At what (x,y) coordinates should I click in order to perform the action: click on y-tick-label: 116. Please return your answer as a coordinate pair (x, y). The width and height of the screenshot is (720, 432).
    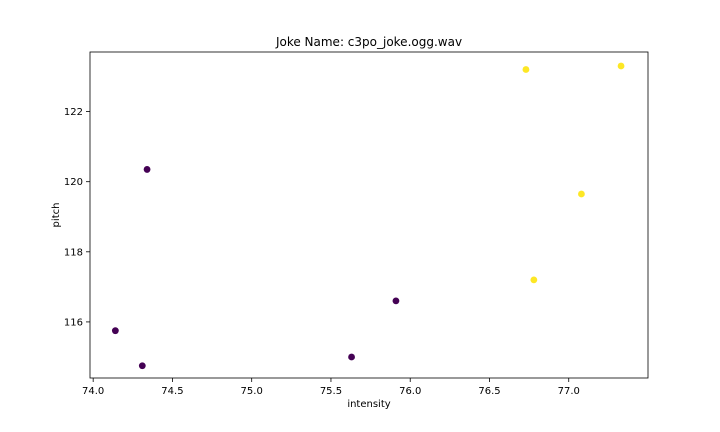
    Looking at the image, I should click on (73, 322).